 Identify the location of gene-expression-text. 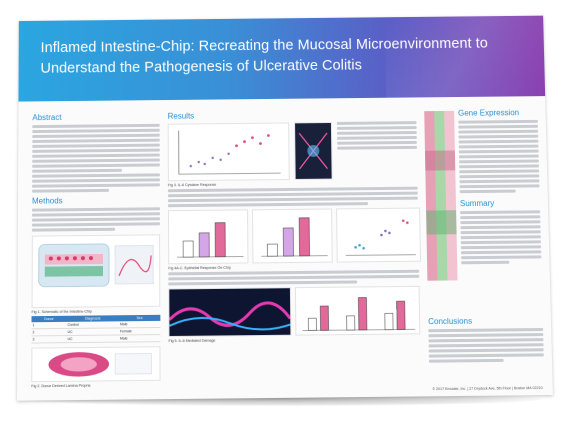
(498, 156).